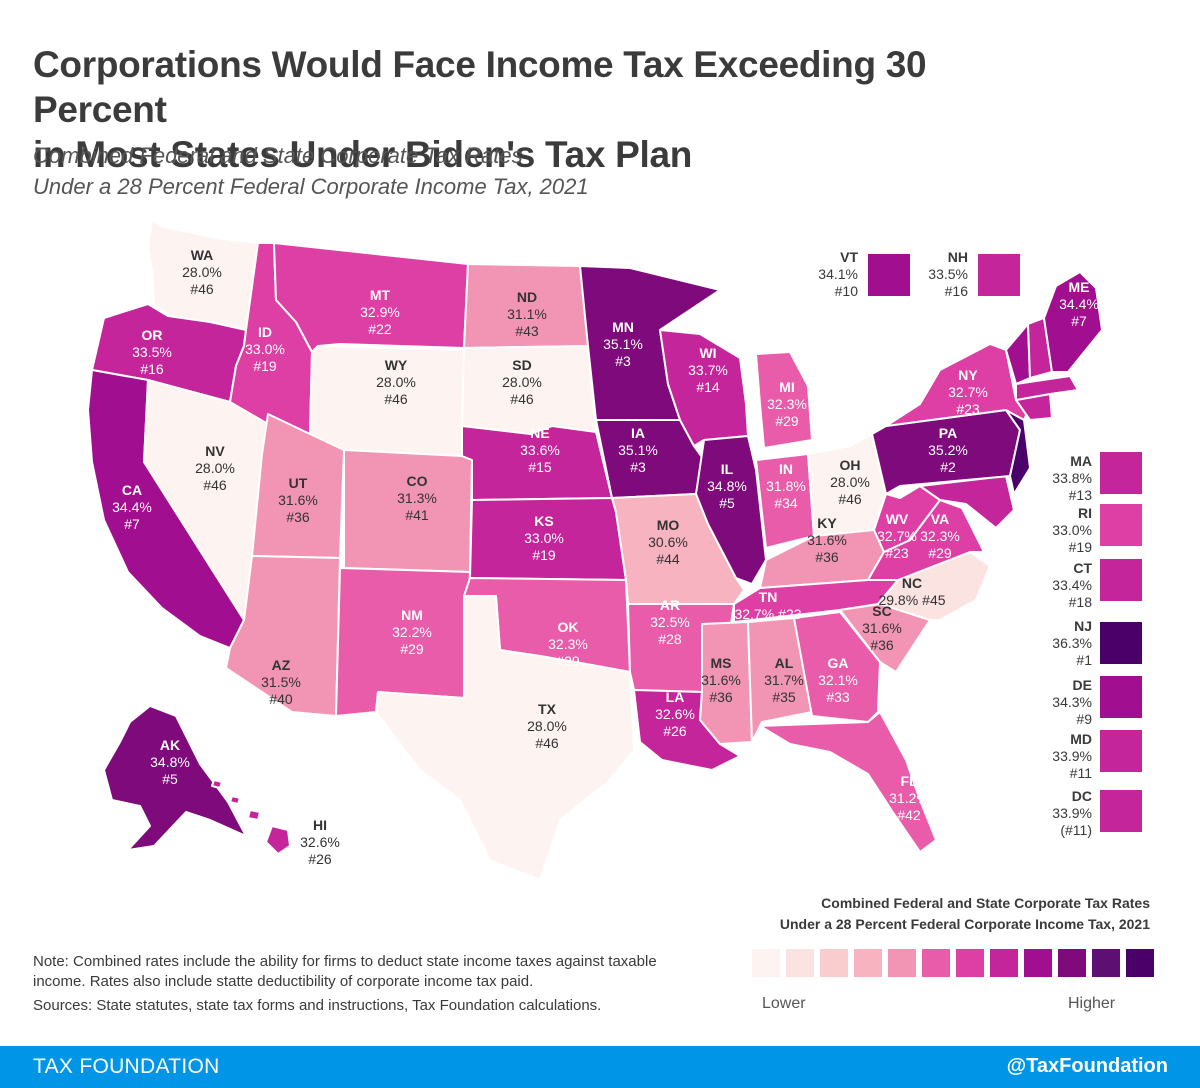  Describe the element at coordinates (1076, 830) in the screenshot. I see `svg-text: (#11)` at that location.